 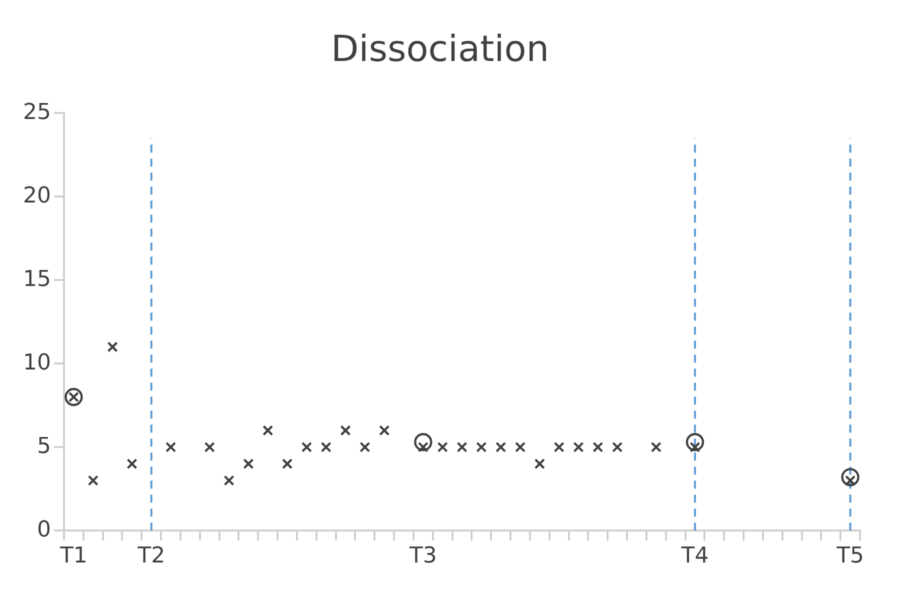 What do you see at coordinates (440, 49) in the screenshot?
I see `chart-title: Dissociation` at bounding box center [440, 49].